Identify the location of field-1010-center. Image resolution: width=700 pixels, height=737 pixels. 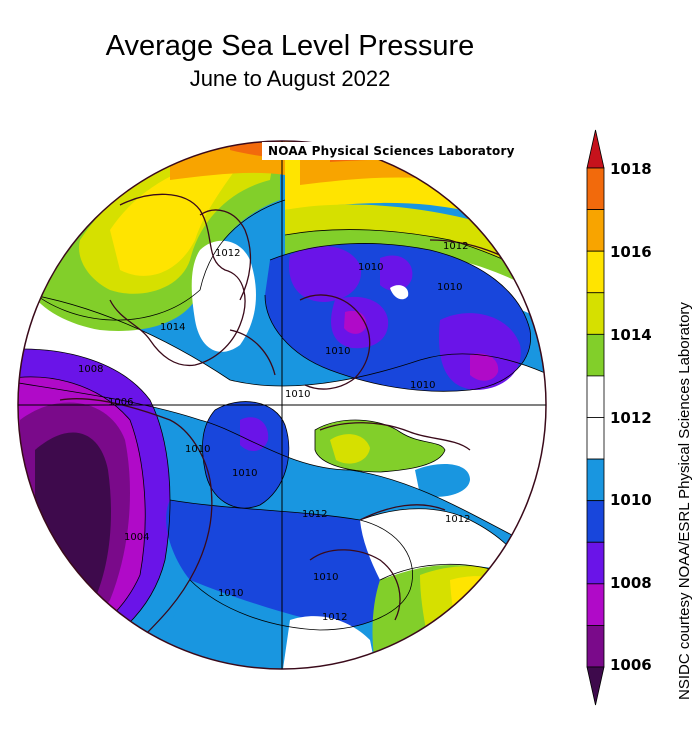
(245, 455).